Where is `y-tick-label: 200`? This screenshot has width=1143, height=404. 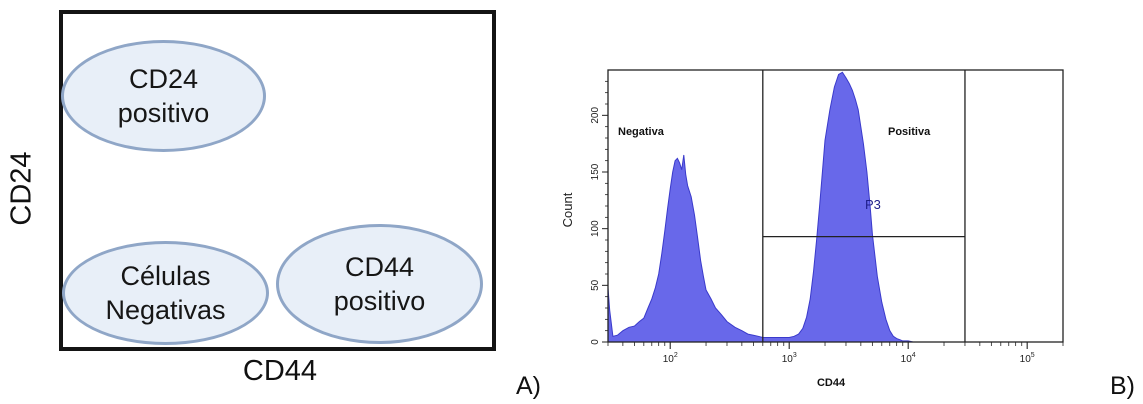
y-tick-label: 200 is located at coordinates (595, 115).